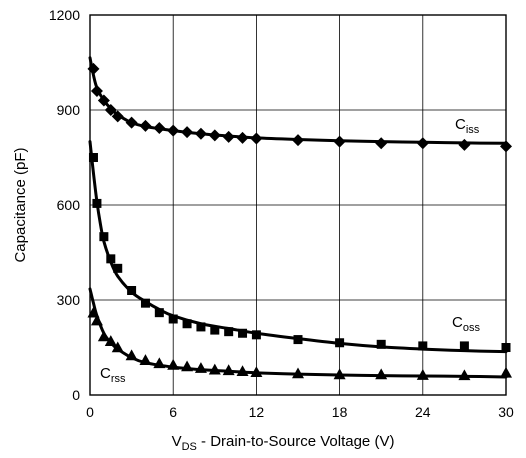 The width and height of the screenshot is (526, 458). I want to click on ciss-series-label: Ciss, so click(467, 126).